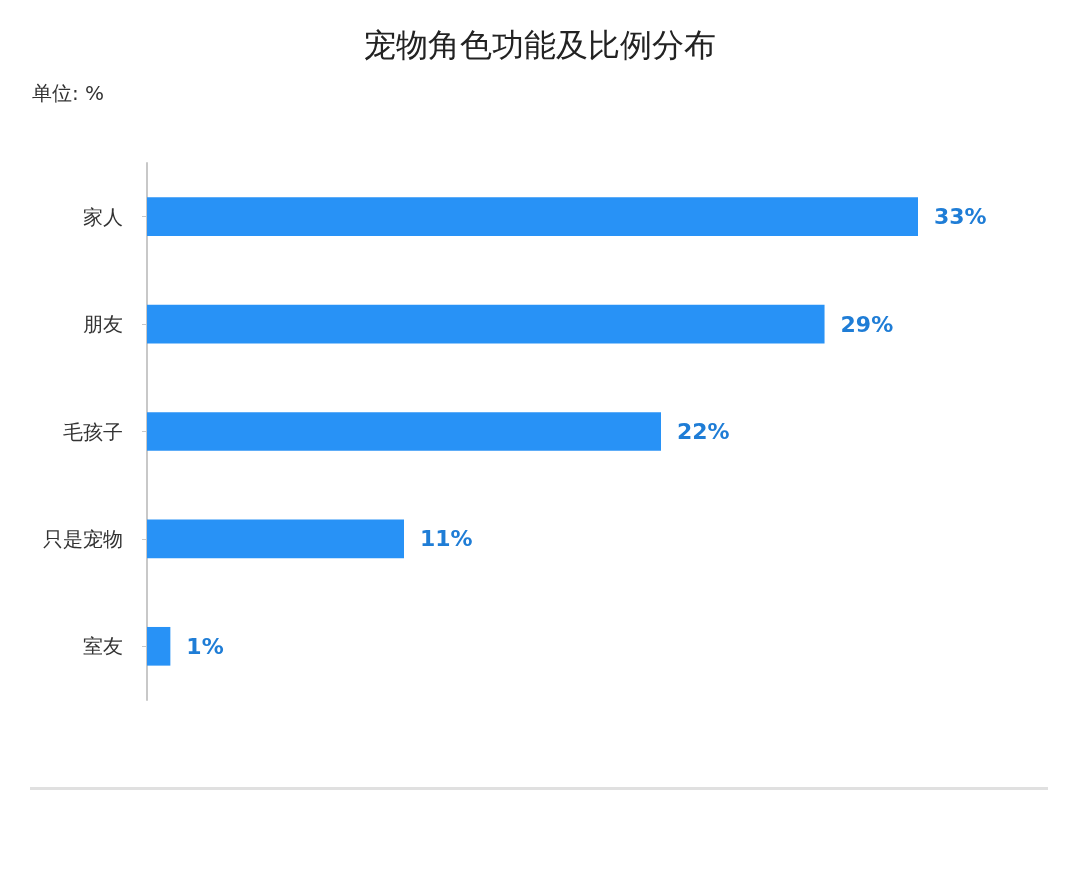 The image size is (1080, 888). Describe the element at coordinates (446, 539) in the screenshot. I see `data-label: 11%` at that location.